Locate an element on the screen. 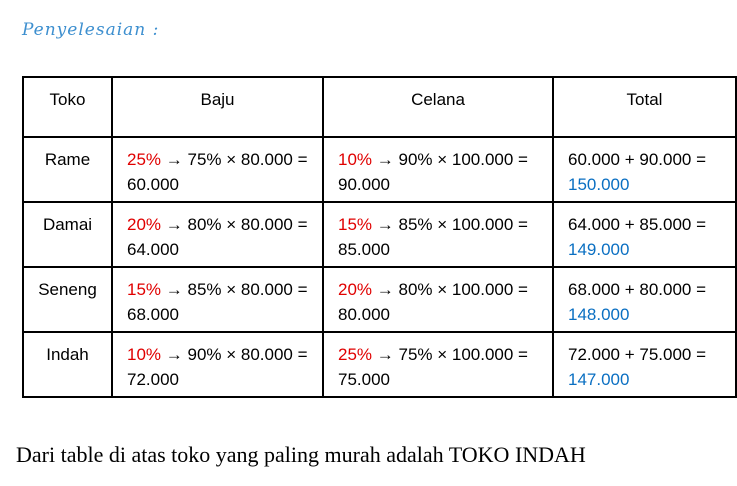 The width and height of the screenshot is (737, 486). baju-cell: 25% → 75% × 80.000 = 60.000 is located at coordinates (217, 169).